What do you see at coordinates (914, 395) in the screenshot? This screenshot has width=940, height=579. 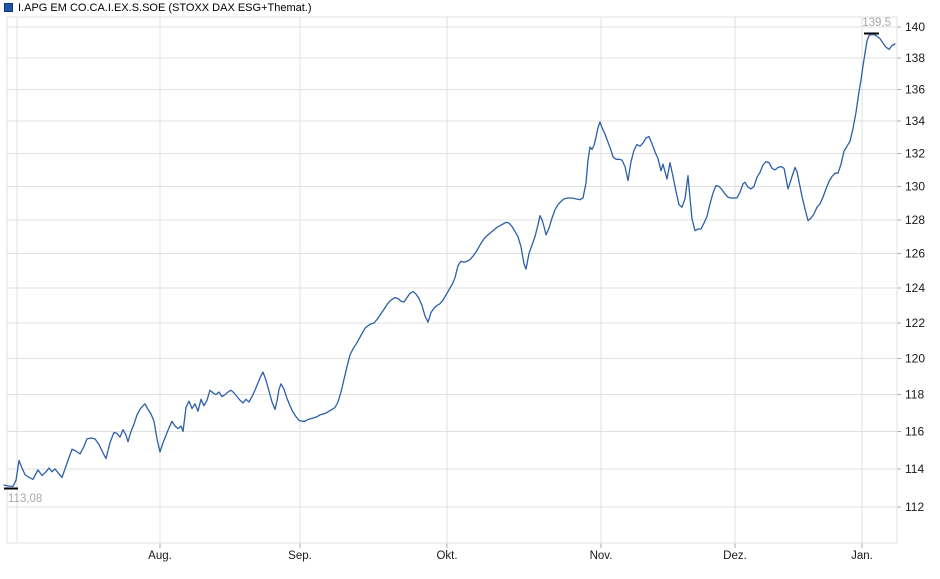 I see `y-axis-label: 118` at bounding box center [914, 395].